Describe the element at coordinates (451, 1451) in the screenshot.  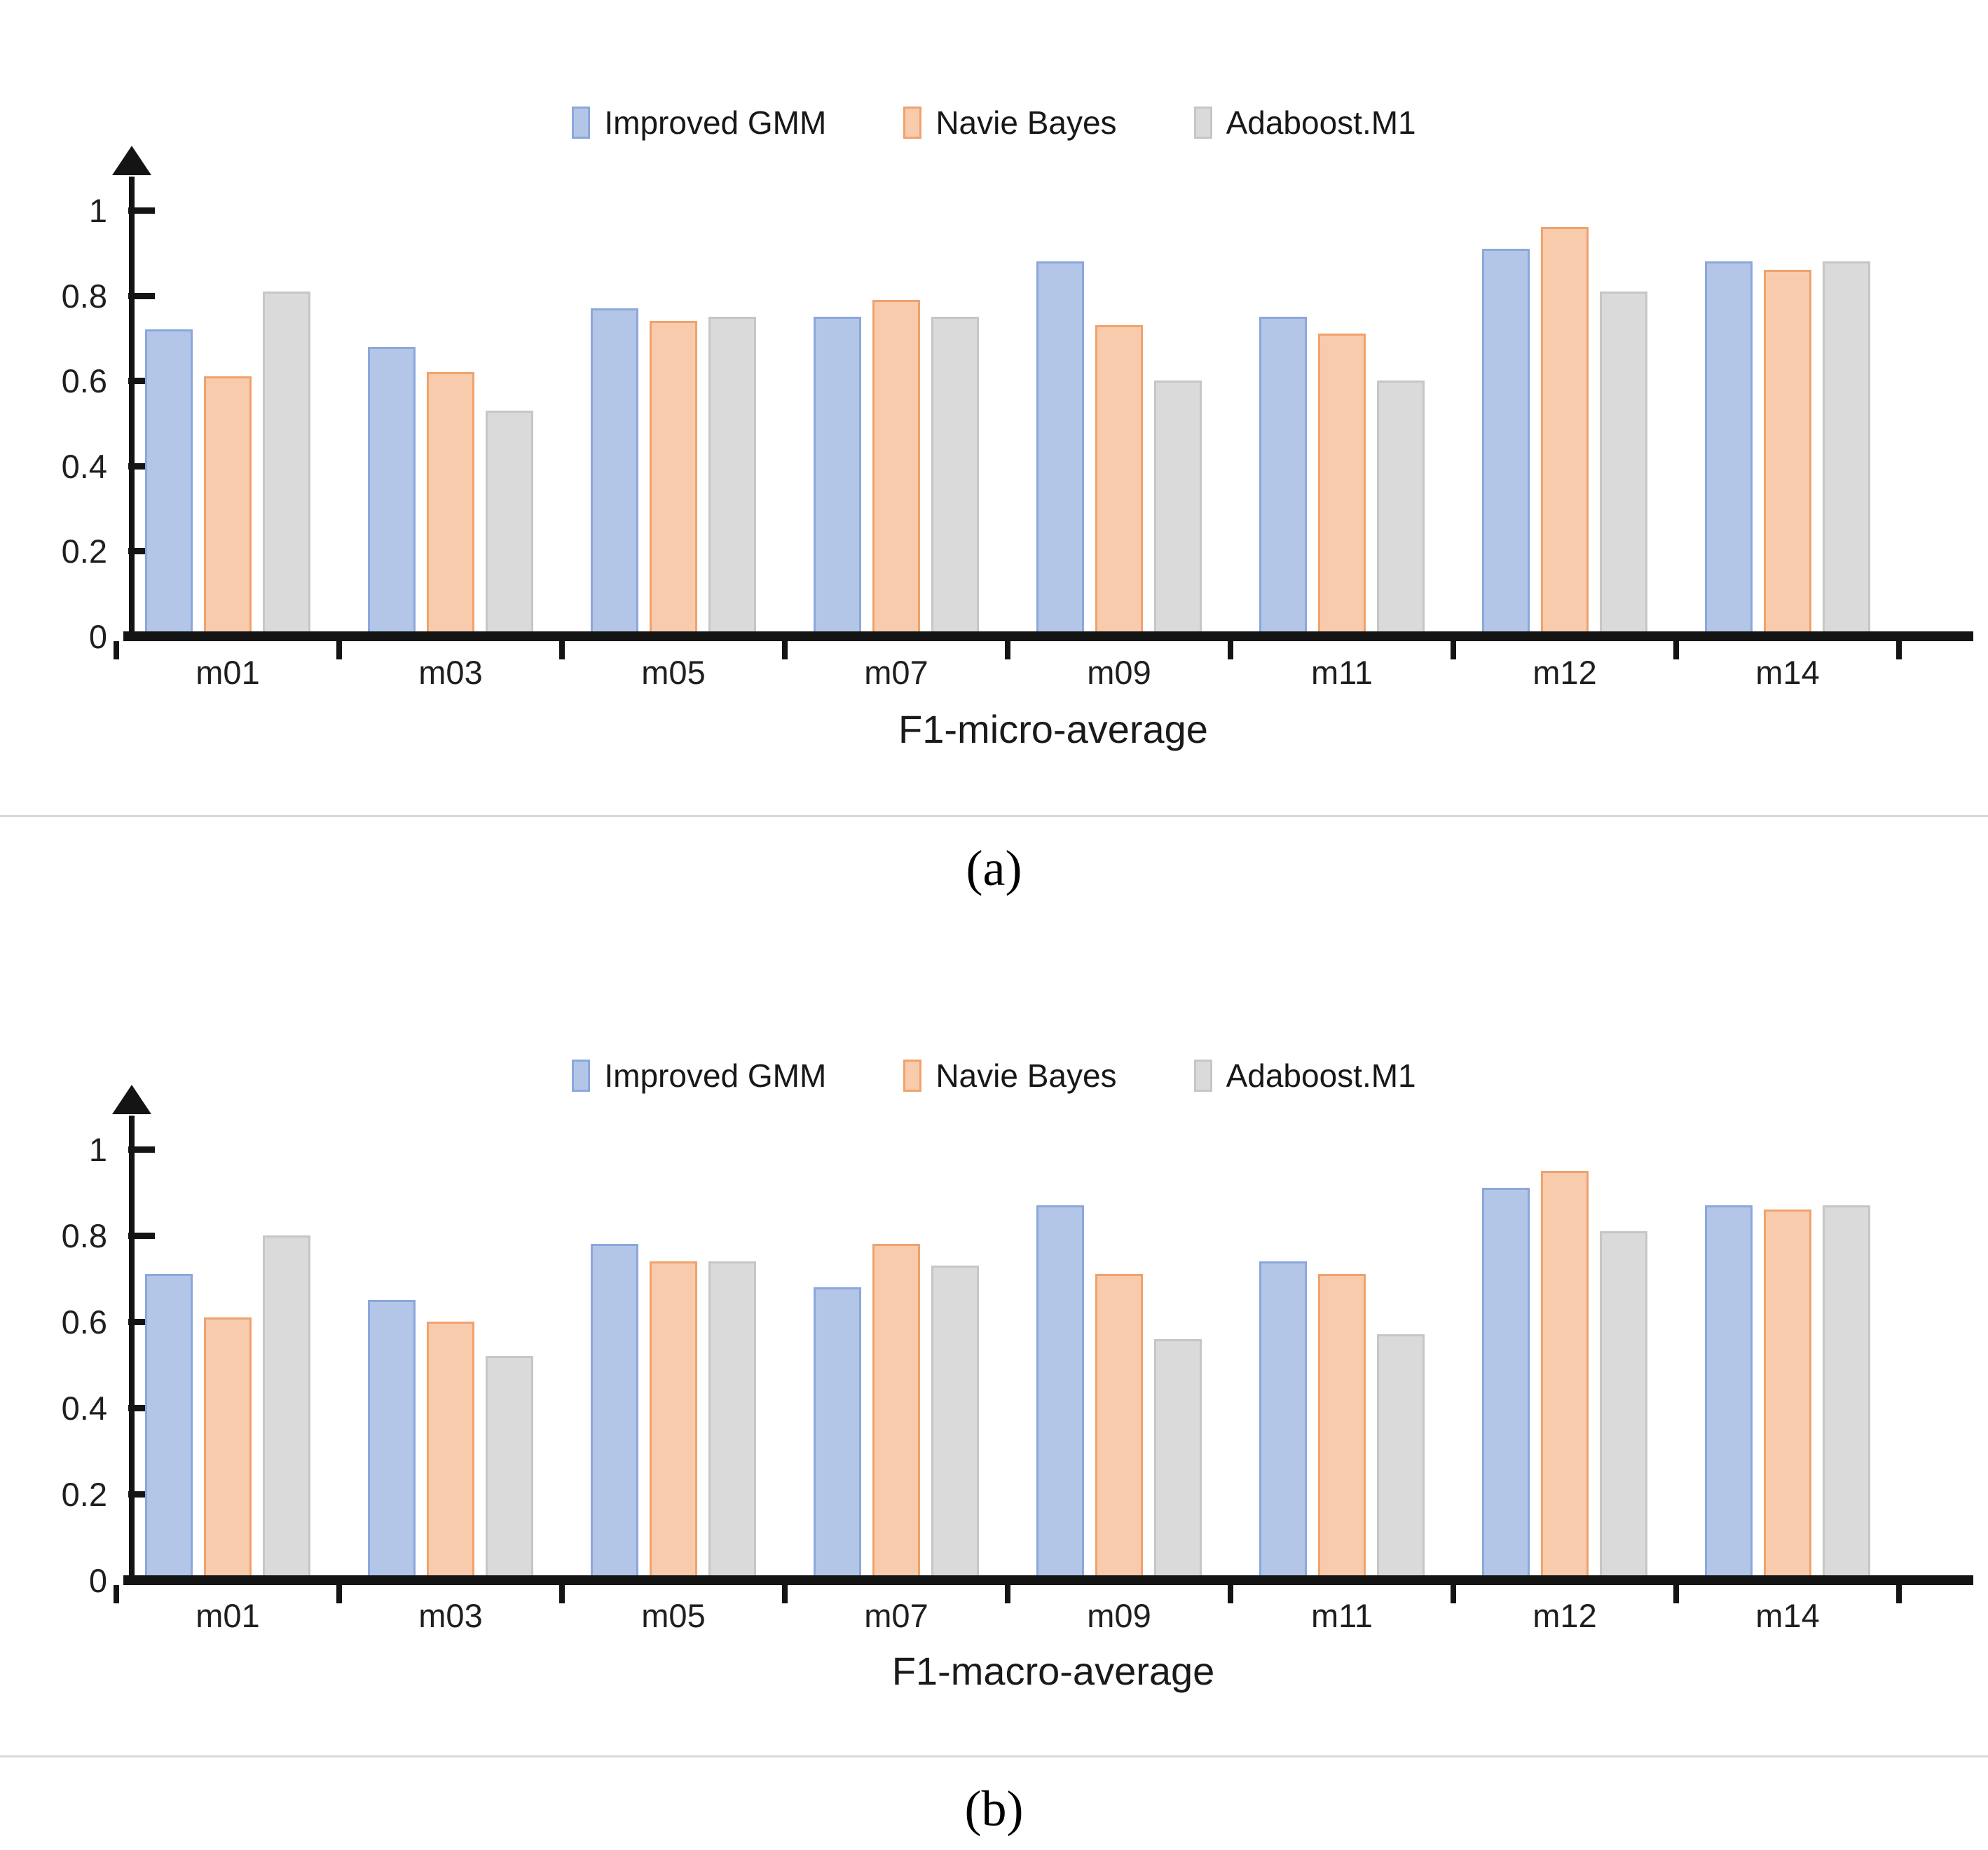
I see `bar-navie-bayes-m03` at that location.